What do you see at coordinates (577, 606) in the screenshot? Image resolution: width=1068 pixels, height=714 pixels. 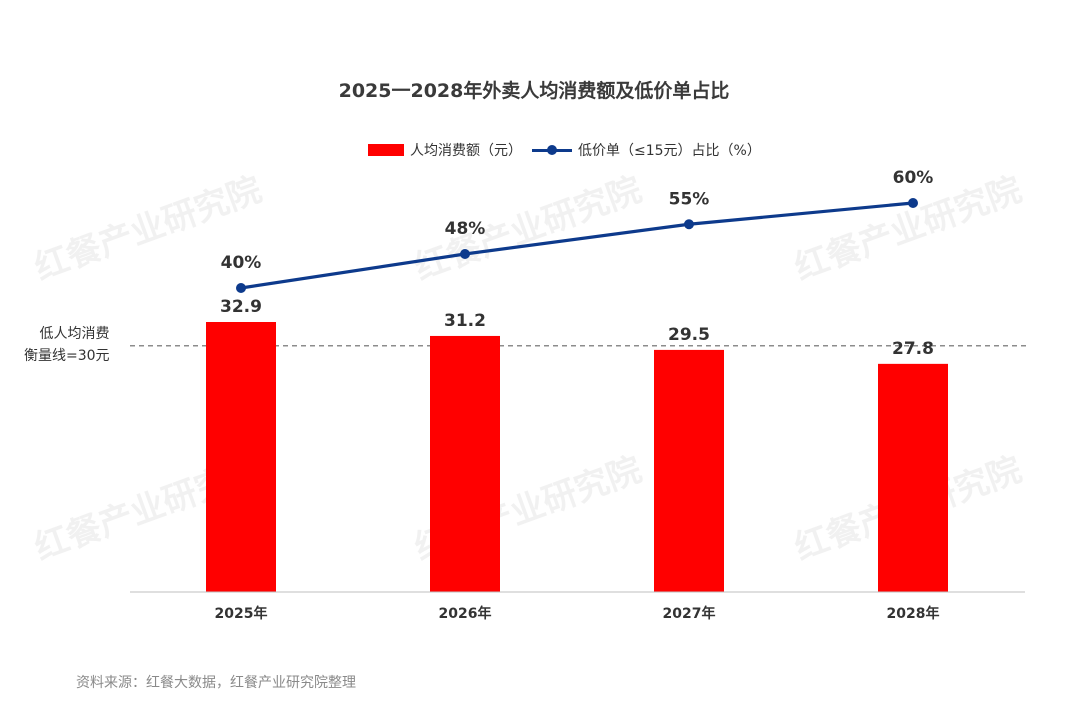 I see `x-axis: 2025年 2026年 2027年 2028年` at bounding box center [577, 606].